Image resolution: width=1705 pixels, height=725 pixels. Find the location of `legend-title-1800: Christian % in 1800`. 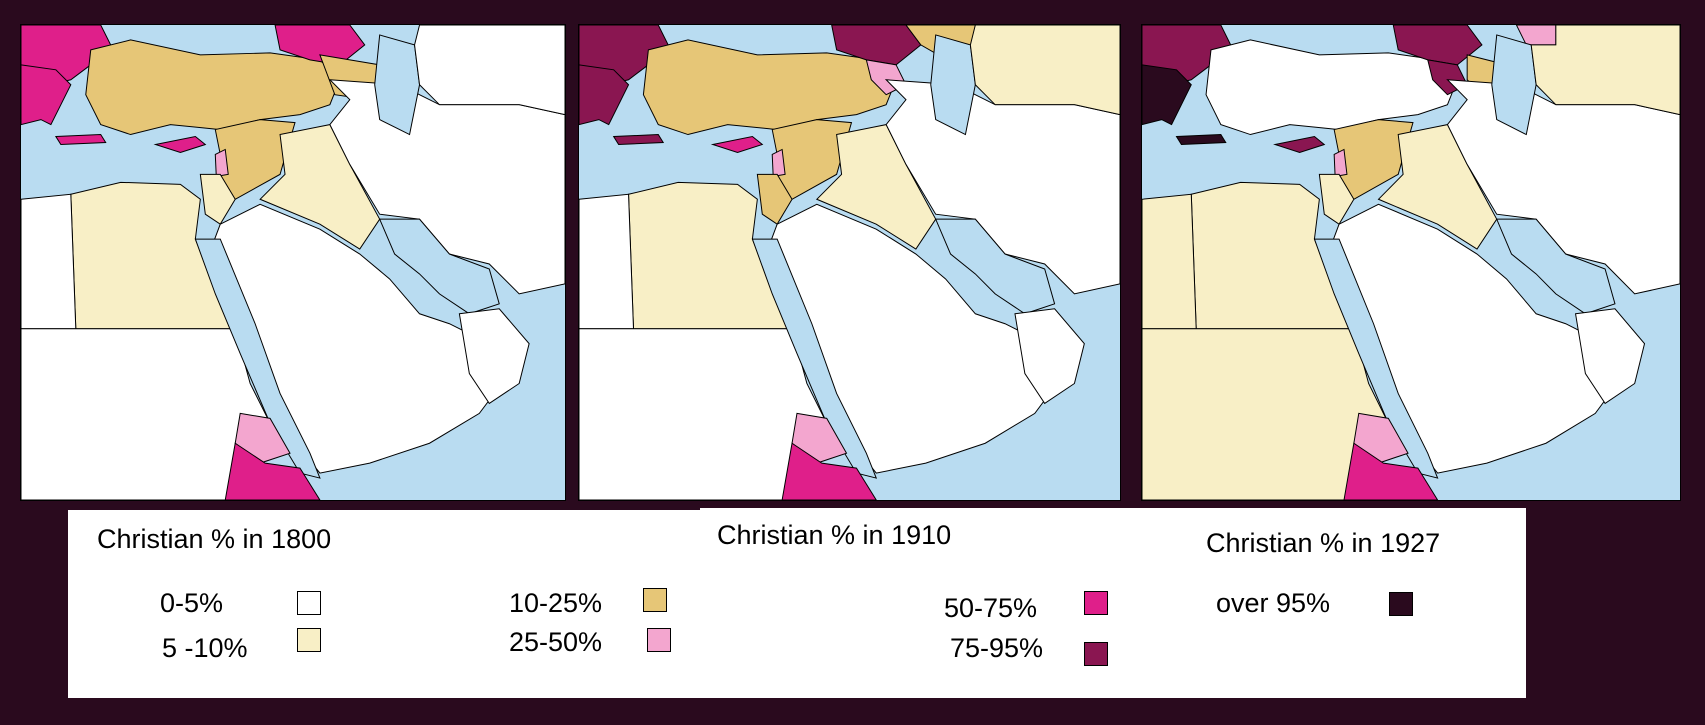

legend-title-1800: Christian % in 1800 is located at coordinates (214, 539).